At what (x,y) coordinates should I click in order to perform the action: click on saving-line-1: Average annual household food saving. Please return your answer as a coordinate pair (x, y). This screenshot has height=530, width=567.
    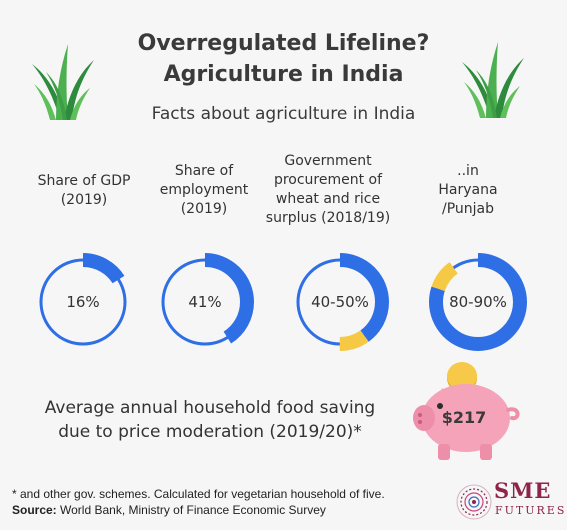
    Looking at the image, I should click on (210, 408).